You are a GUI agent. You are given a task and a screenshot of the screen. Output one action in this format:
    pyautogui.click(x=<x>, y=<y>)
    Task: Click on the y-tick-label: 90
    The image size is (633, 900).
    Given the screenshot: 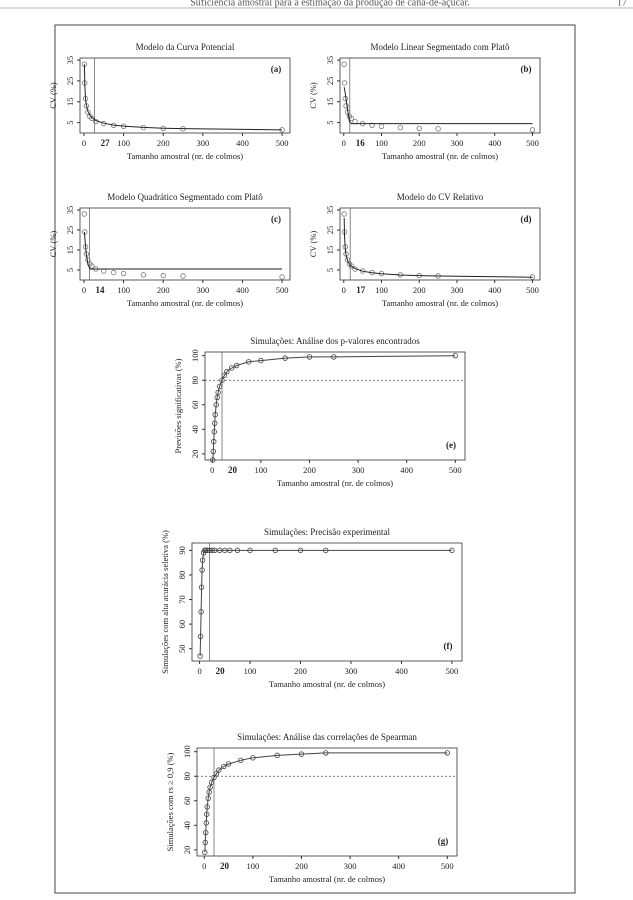 What is the action you would take?
    pyautogui.click(x=182, y=550)
    